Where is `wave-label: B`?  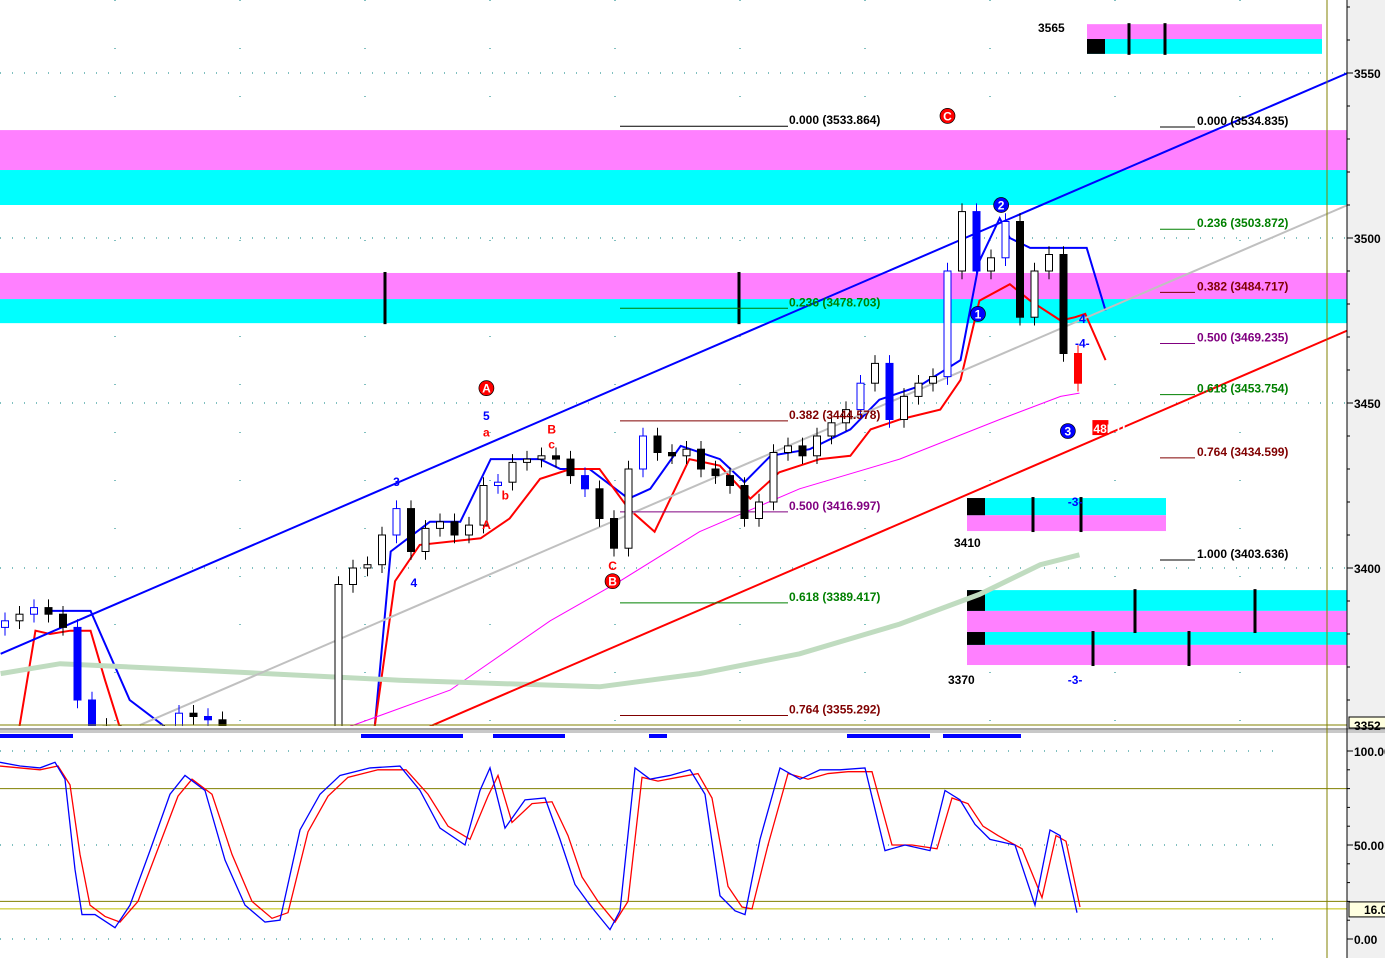
wave-label: B is located at coordinates (551, 429).